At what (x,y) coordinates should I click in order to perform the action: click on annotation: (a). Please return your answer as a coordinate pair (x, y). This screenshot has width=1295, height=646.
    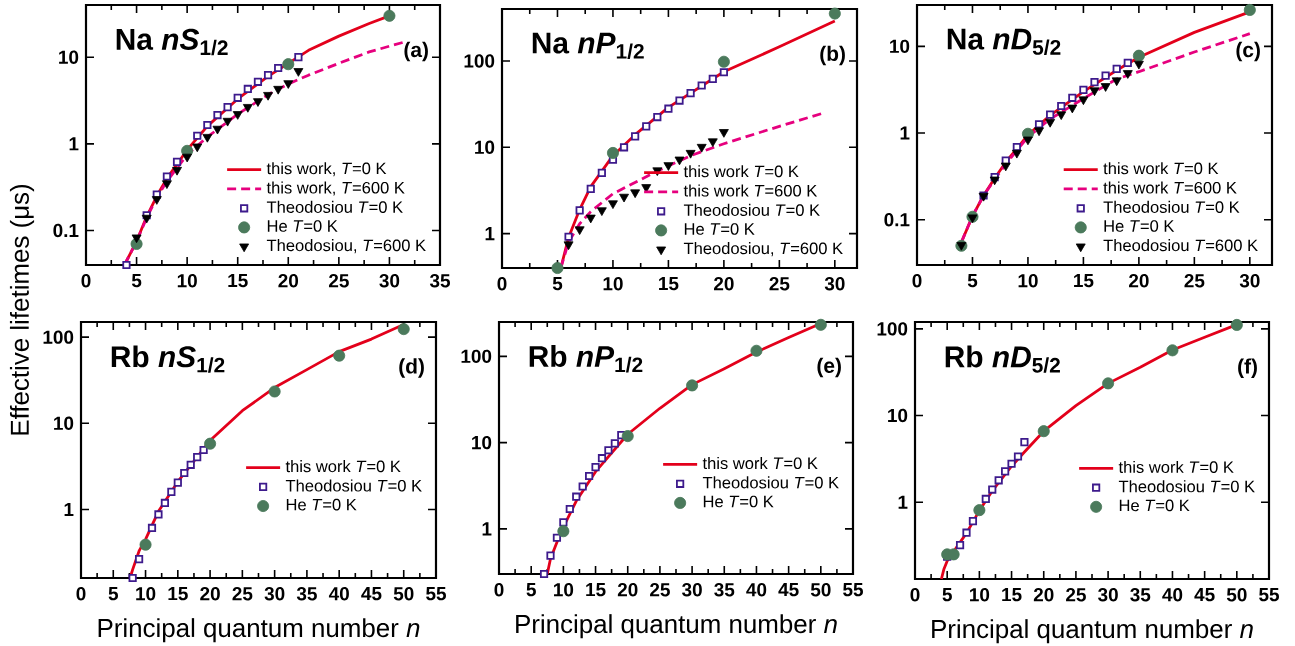
    Looking at the image, I should click on (416, 51).